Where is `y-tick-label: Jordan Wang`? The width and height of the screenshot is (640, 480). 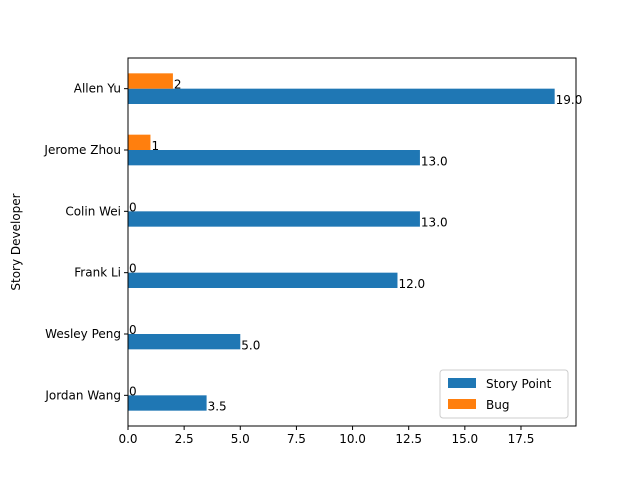 y-tick-label: Jordan Wang is located at coordinates (82, 395).